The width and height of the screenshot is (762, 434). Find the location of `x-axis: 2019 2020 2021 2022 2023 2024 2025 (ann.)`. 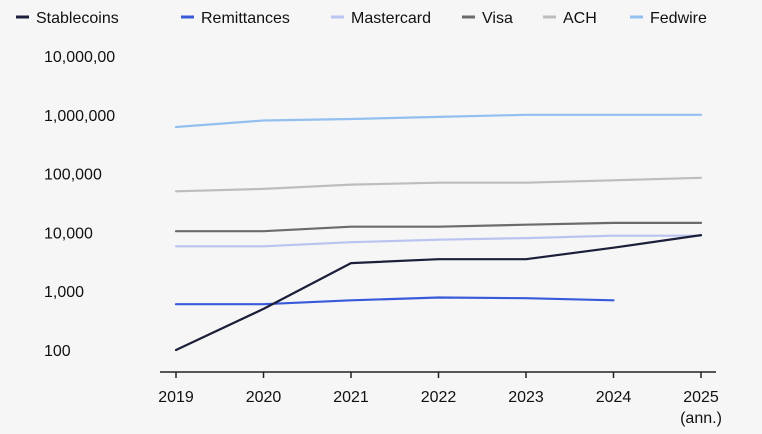

x-axis: 2019 2020 2021 2022 2023 2024 2025 (ann.) is located at coordinates (440, 399).